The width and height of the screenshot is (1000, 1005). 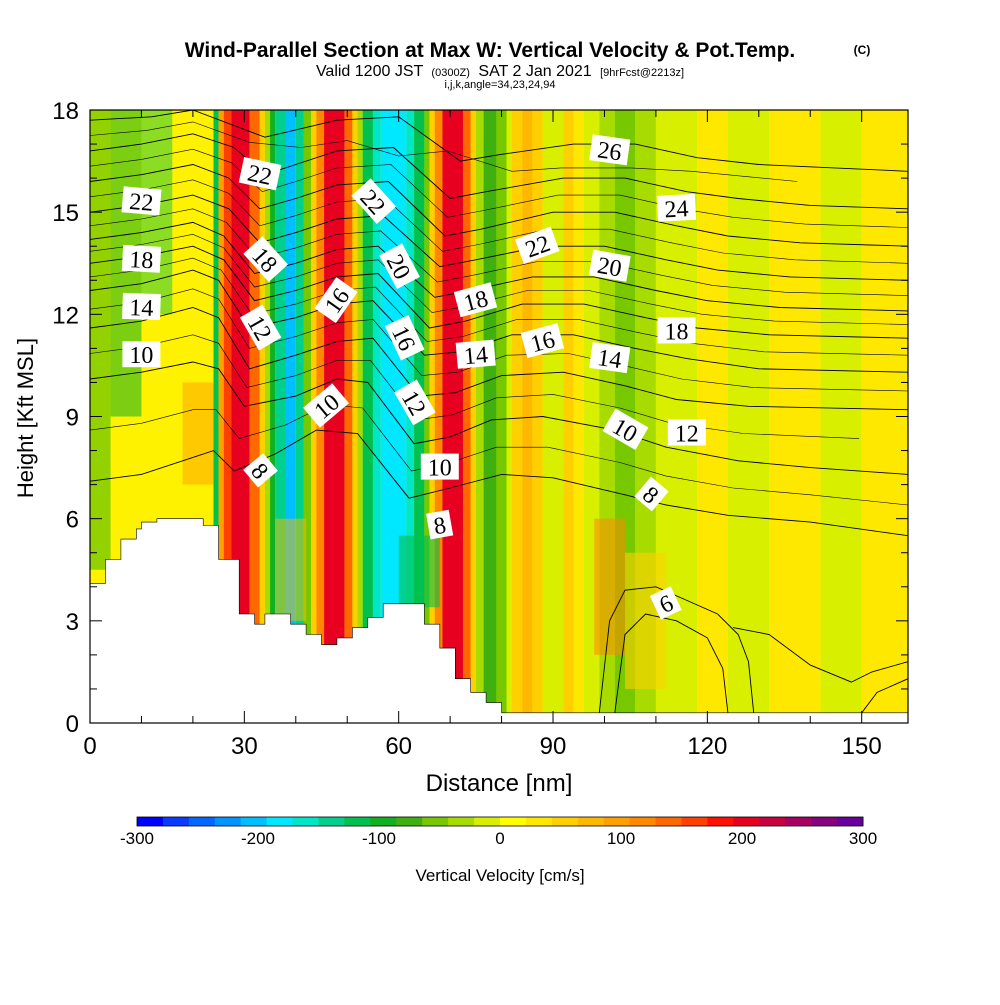 What do you see at coordinates (370, 71) in the screenshot?
I see `subtitle-valid-time: Valid 1200 JST` at bounding box center [370, 71].